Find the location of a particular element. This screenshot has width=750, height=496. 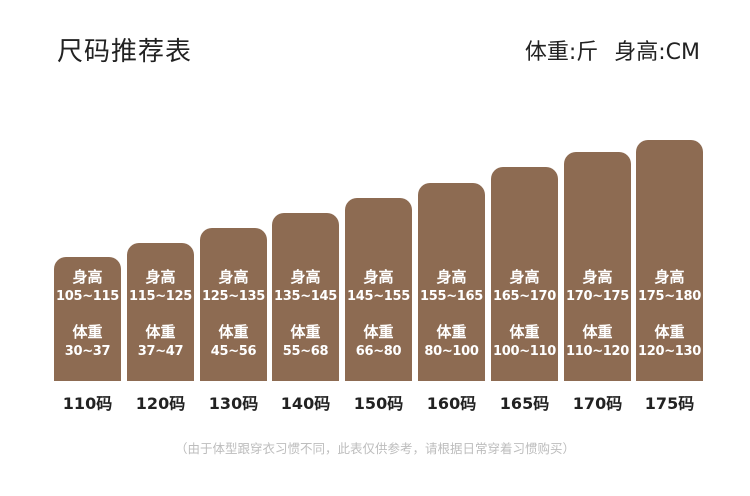

size-label: 110码 is located at coordinates (87, 403).